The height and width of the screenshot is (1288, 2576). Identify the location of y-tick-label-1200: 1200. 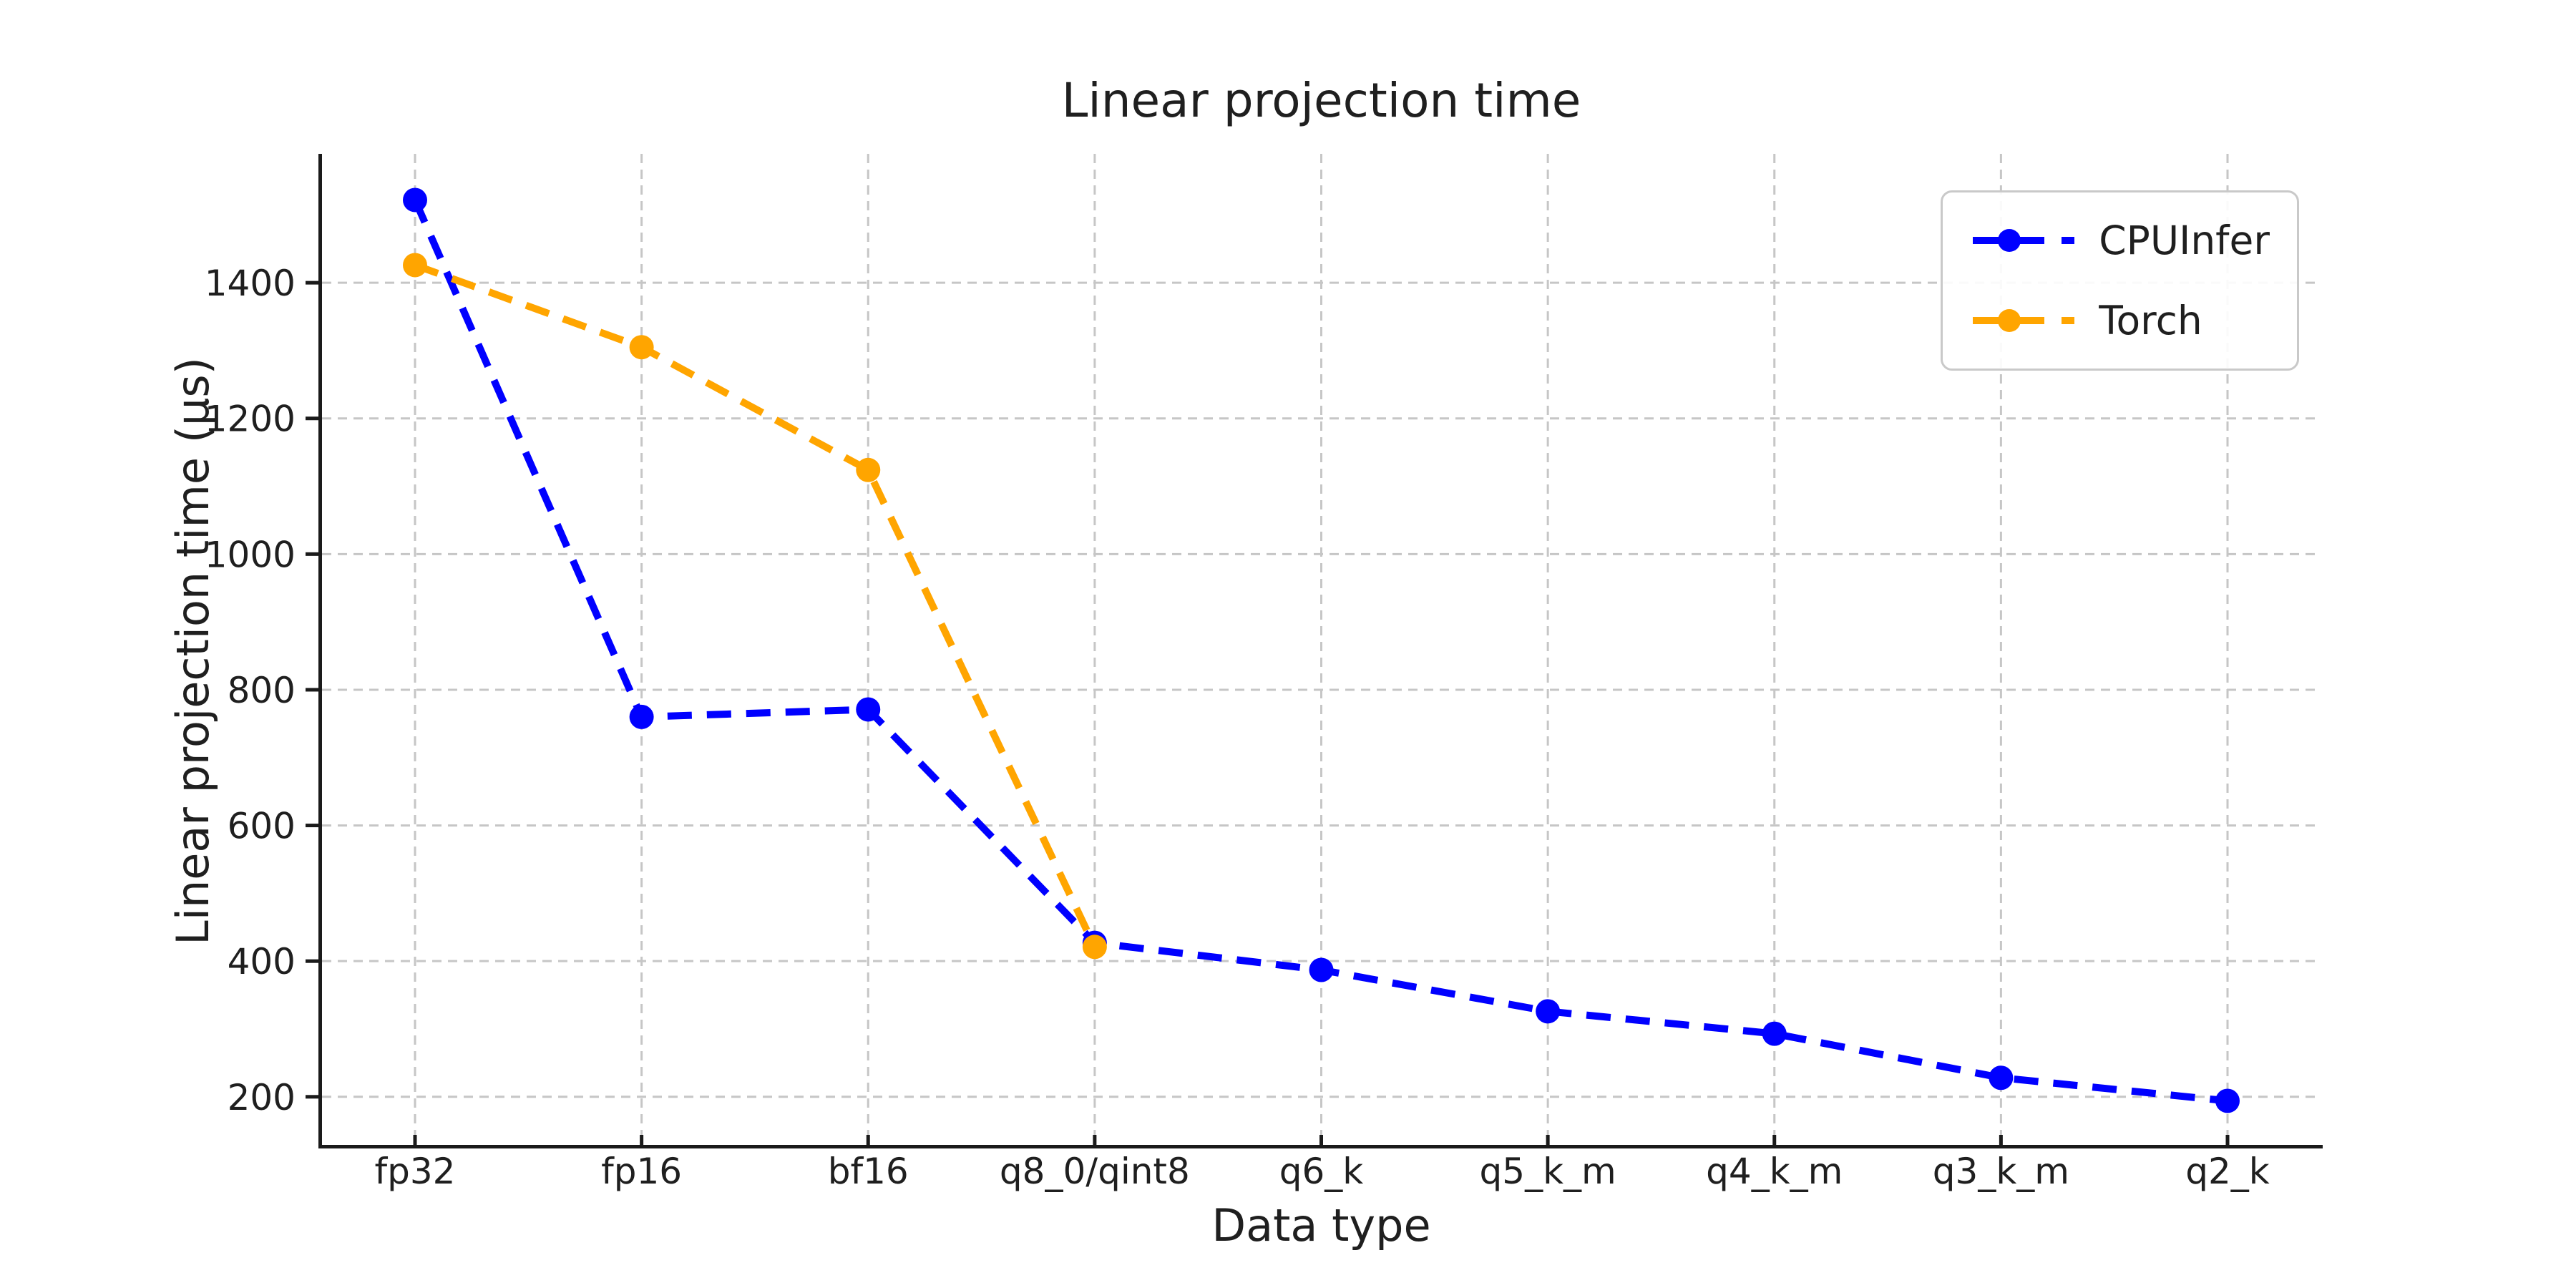
(250, 419).